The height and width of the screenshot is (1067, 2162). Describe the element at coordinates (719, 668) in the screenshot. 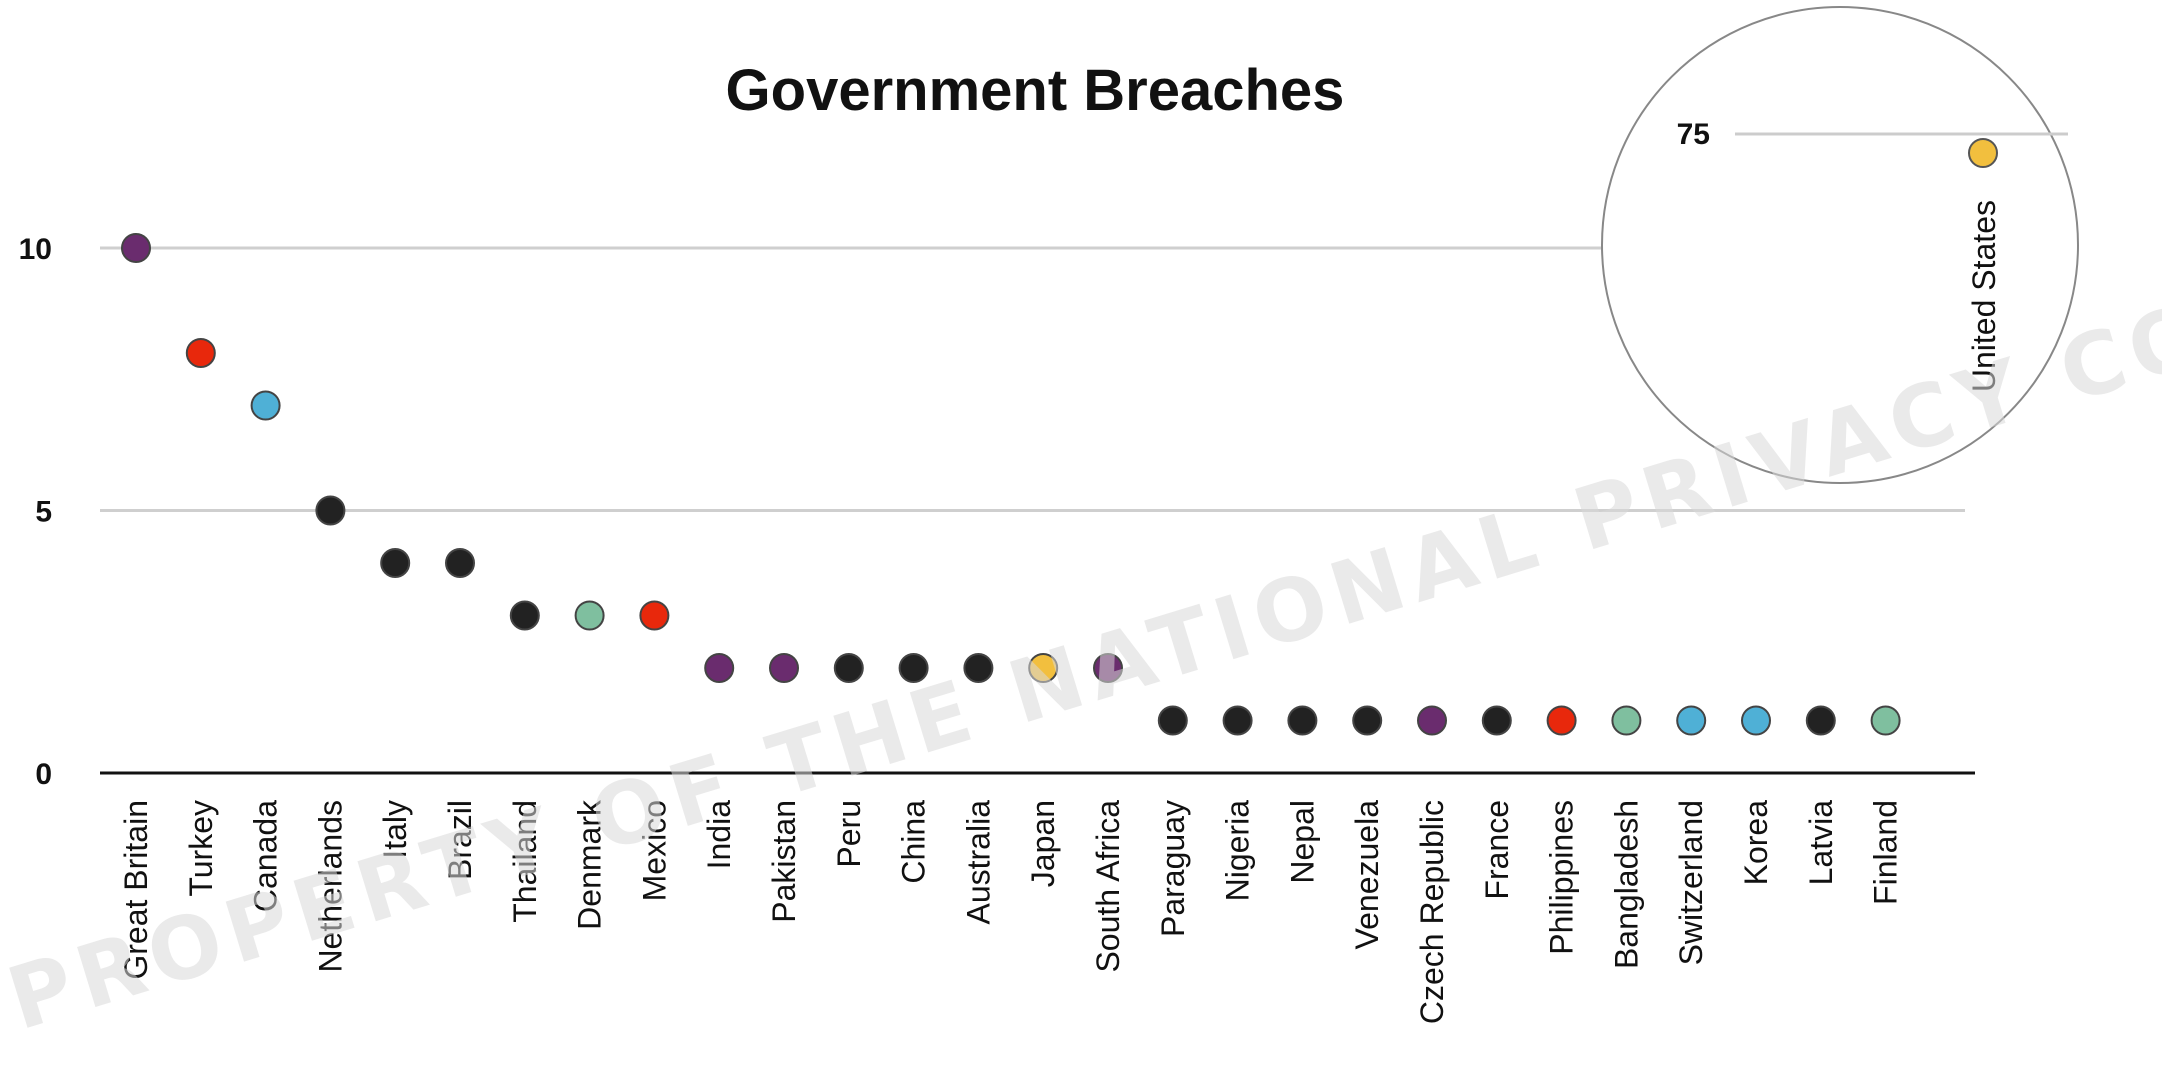

I see `point-india` at that location.